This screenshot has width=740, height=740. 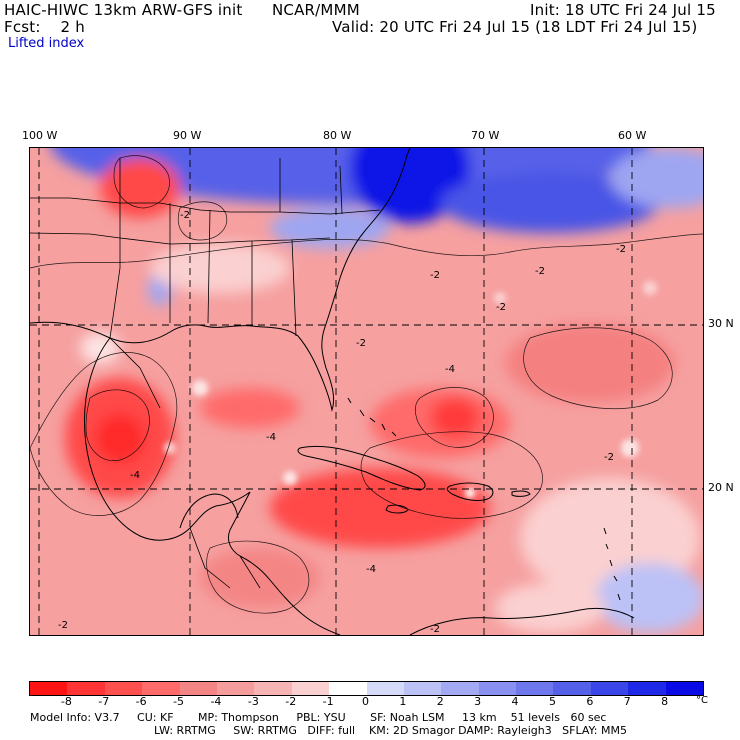 I want to click on color-tick-label: -6, so click(x=141, y=701).